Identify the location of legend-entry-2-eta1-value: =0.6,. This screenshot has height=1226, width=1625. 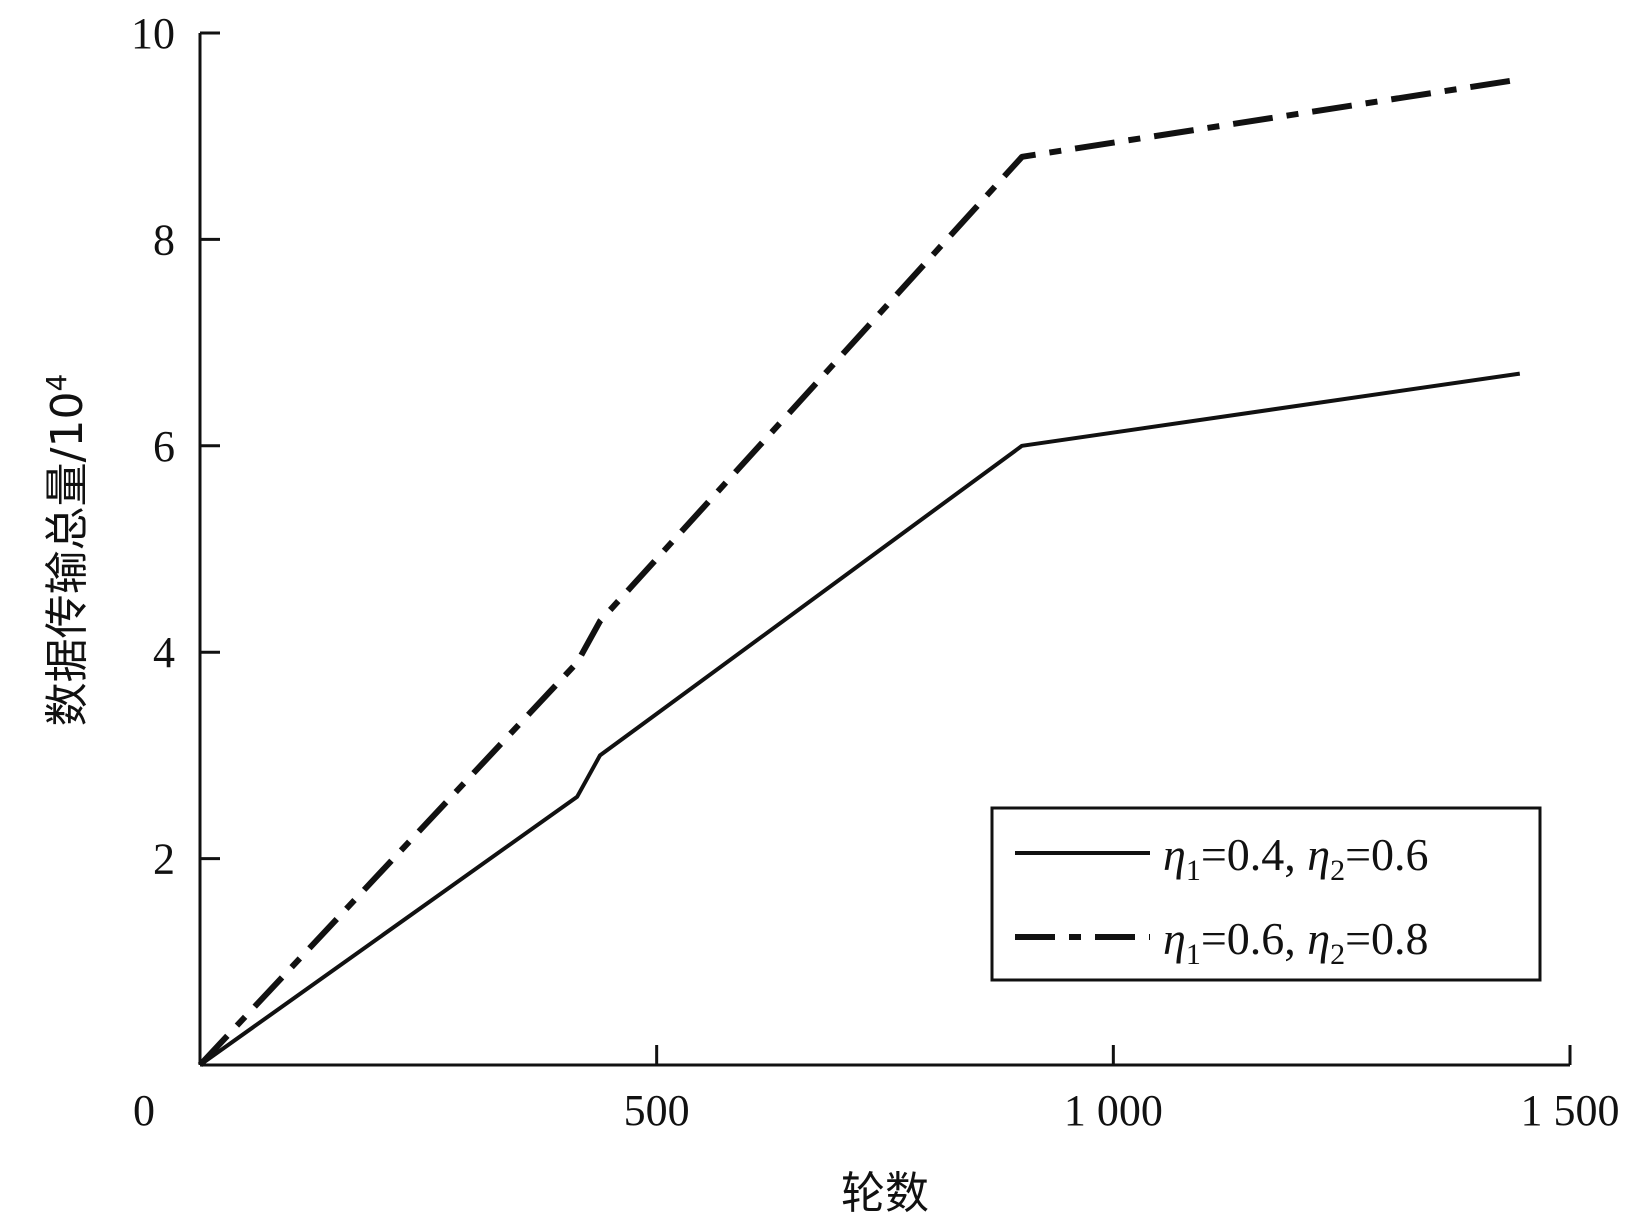
(1254, 938).